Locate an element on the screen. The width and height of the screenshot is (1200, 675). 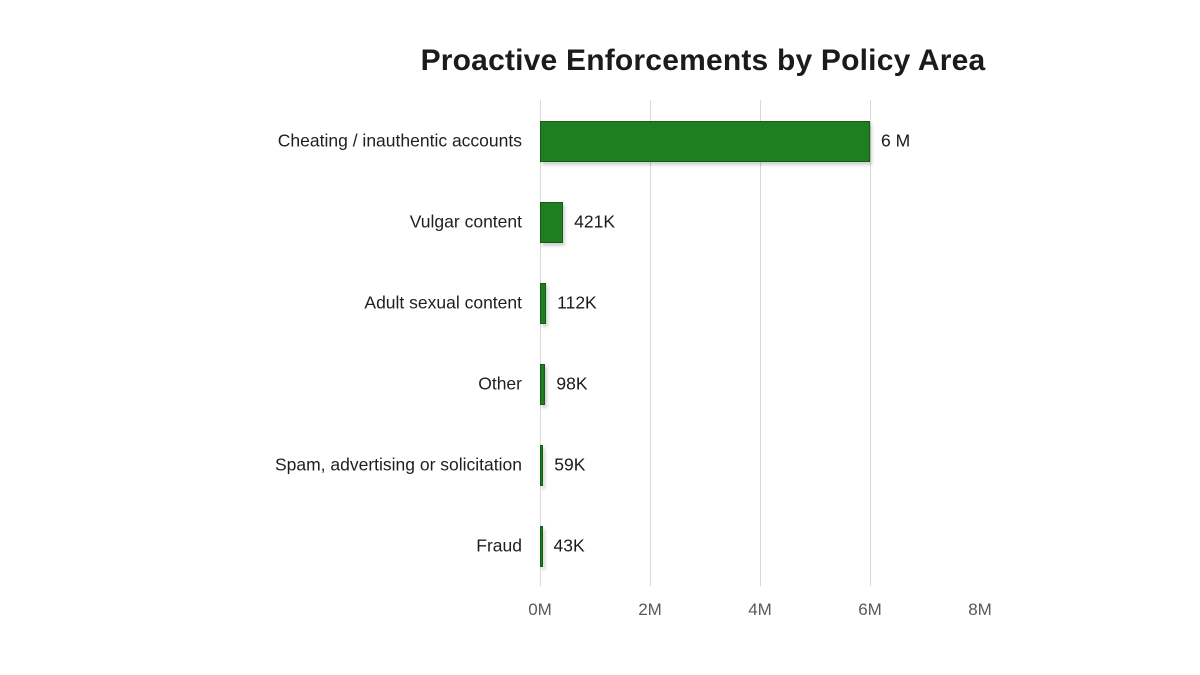
x-tick-label: 2M is located at coordinates (650, 609).